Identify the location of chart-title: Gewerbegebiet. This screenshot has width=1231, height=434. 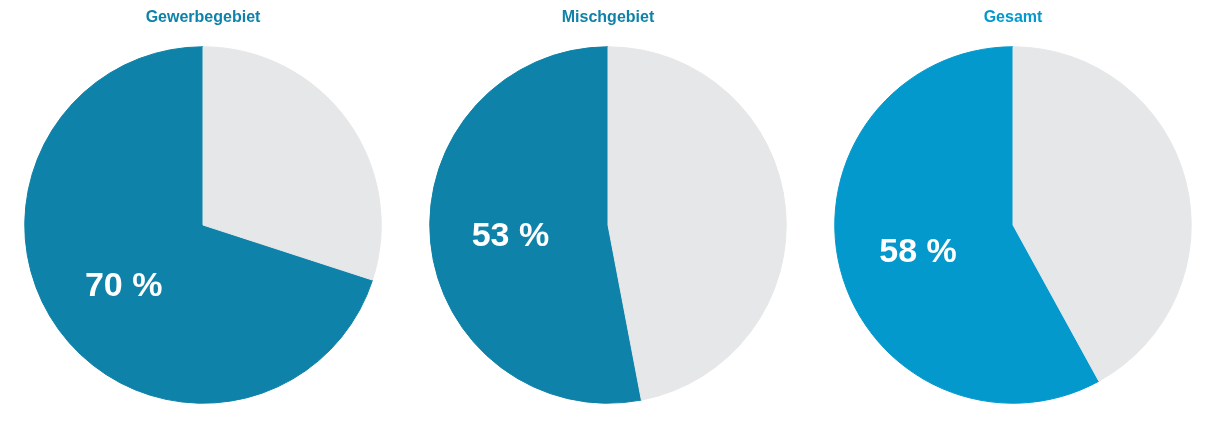
(203, 16).